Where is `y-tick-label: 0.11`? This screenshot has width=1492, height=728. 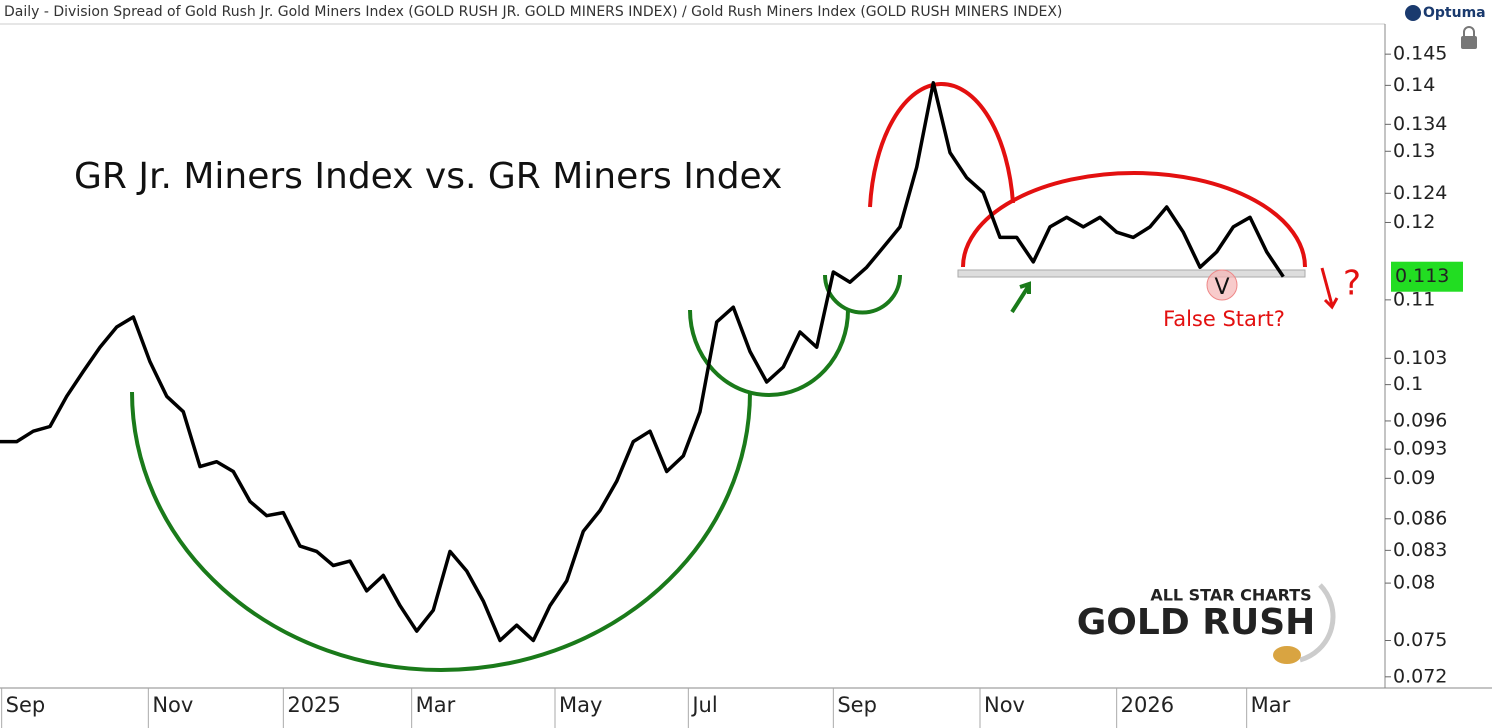 y-tick-label: 0.11 is located at coordinates (1414, 299).